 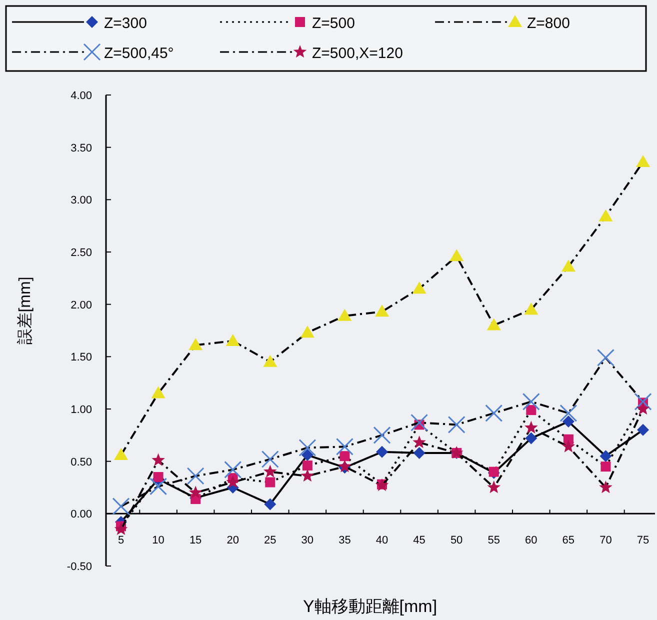 I want to click on legend-label: Z=800, so click(x=548, y=23).